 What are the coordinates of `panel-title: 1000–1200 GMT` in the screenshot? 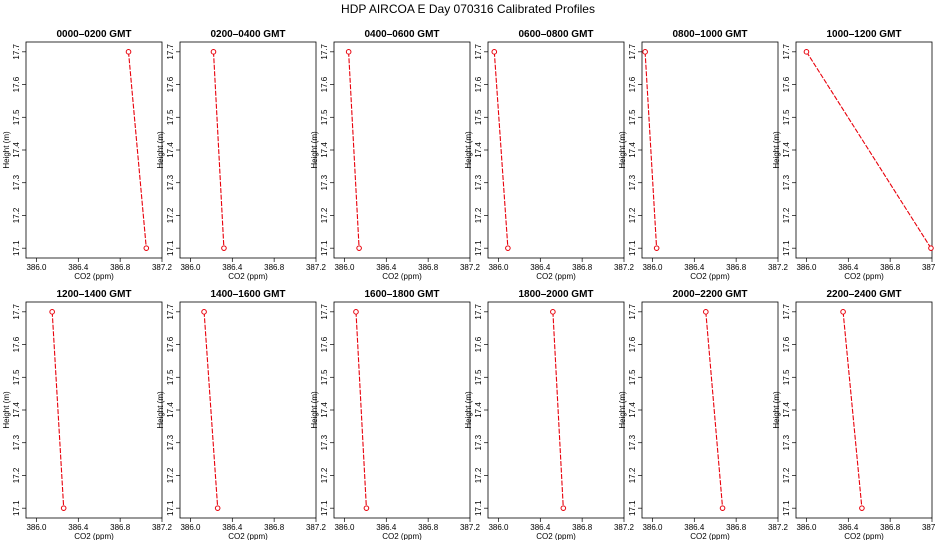 It's located at (863, 34).